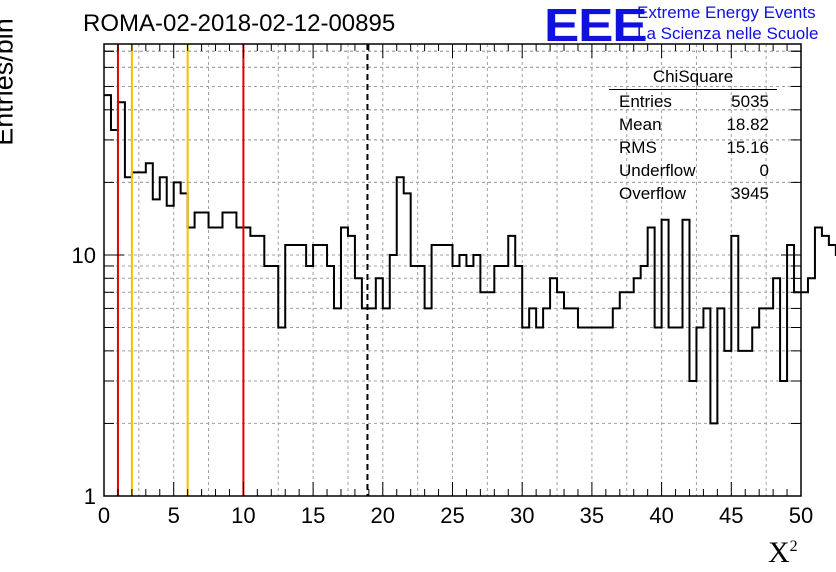 The image size is (836, 572). Describe the element at coordinates (694, 147) in the screenshot. I see `stats-row-rms: RMS 15.16` at that location.